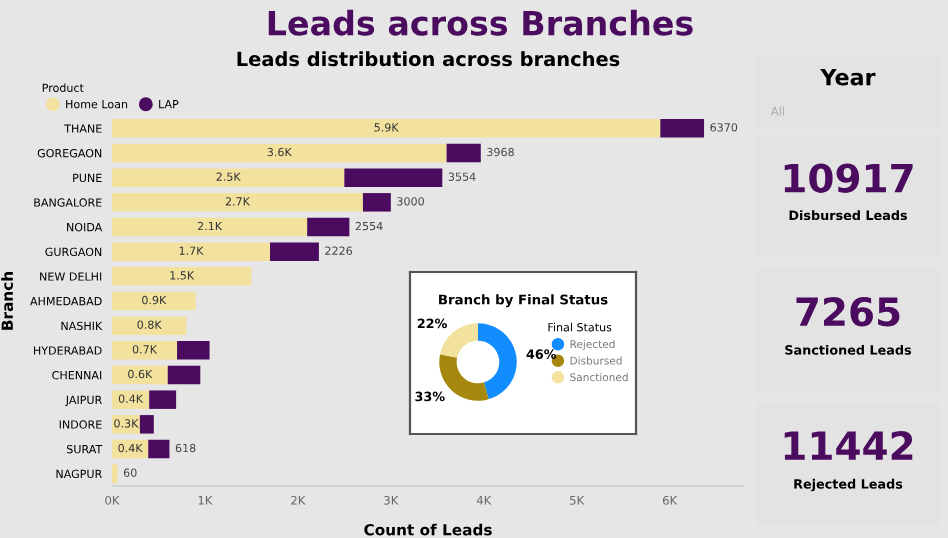  What do you see at coordinates (848, 445) in the screenshot?
I see `text: 11442` at bounding box center [848, 445].